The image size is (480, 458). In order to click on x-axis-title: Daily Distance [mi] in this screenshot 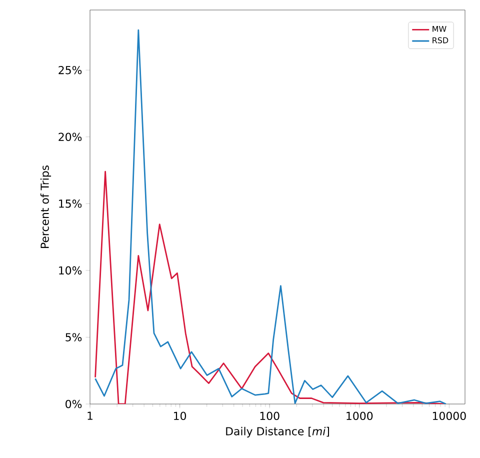, I will do `click(277, 432)`.